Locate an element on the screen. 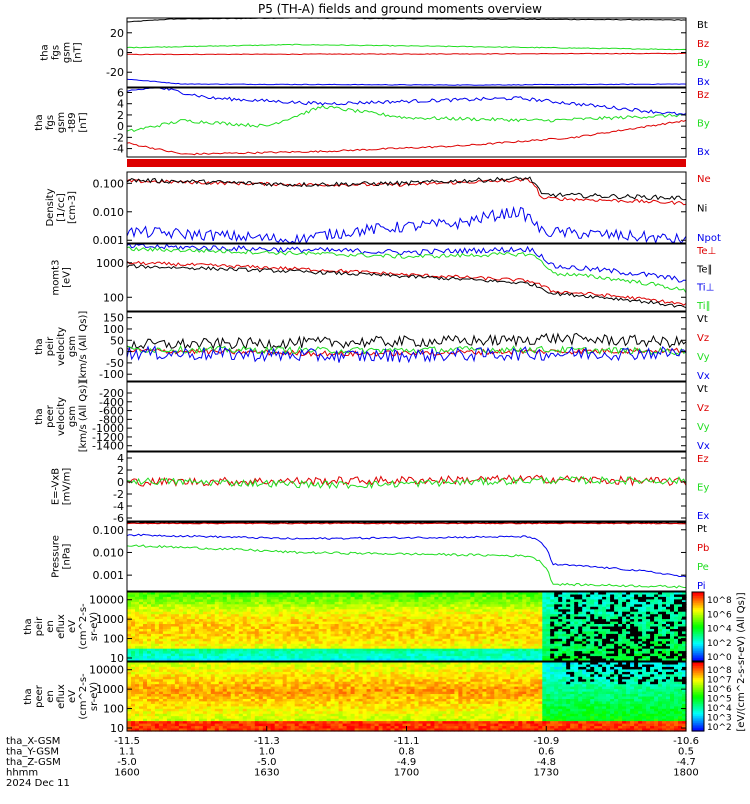 Image resolution: width=750 pixels, height=804 pixels. y-tick-label: -1400 is located at coordinates (108, 446).